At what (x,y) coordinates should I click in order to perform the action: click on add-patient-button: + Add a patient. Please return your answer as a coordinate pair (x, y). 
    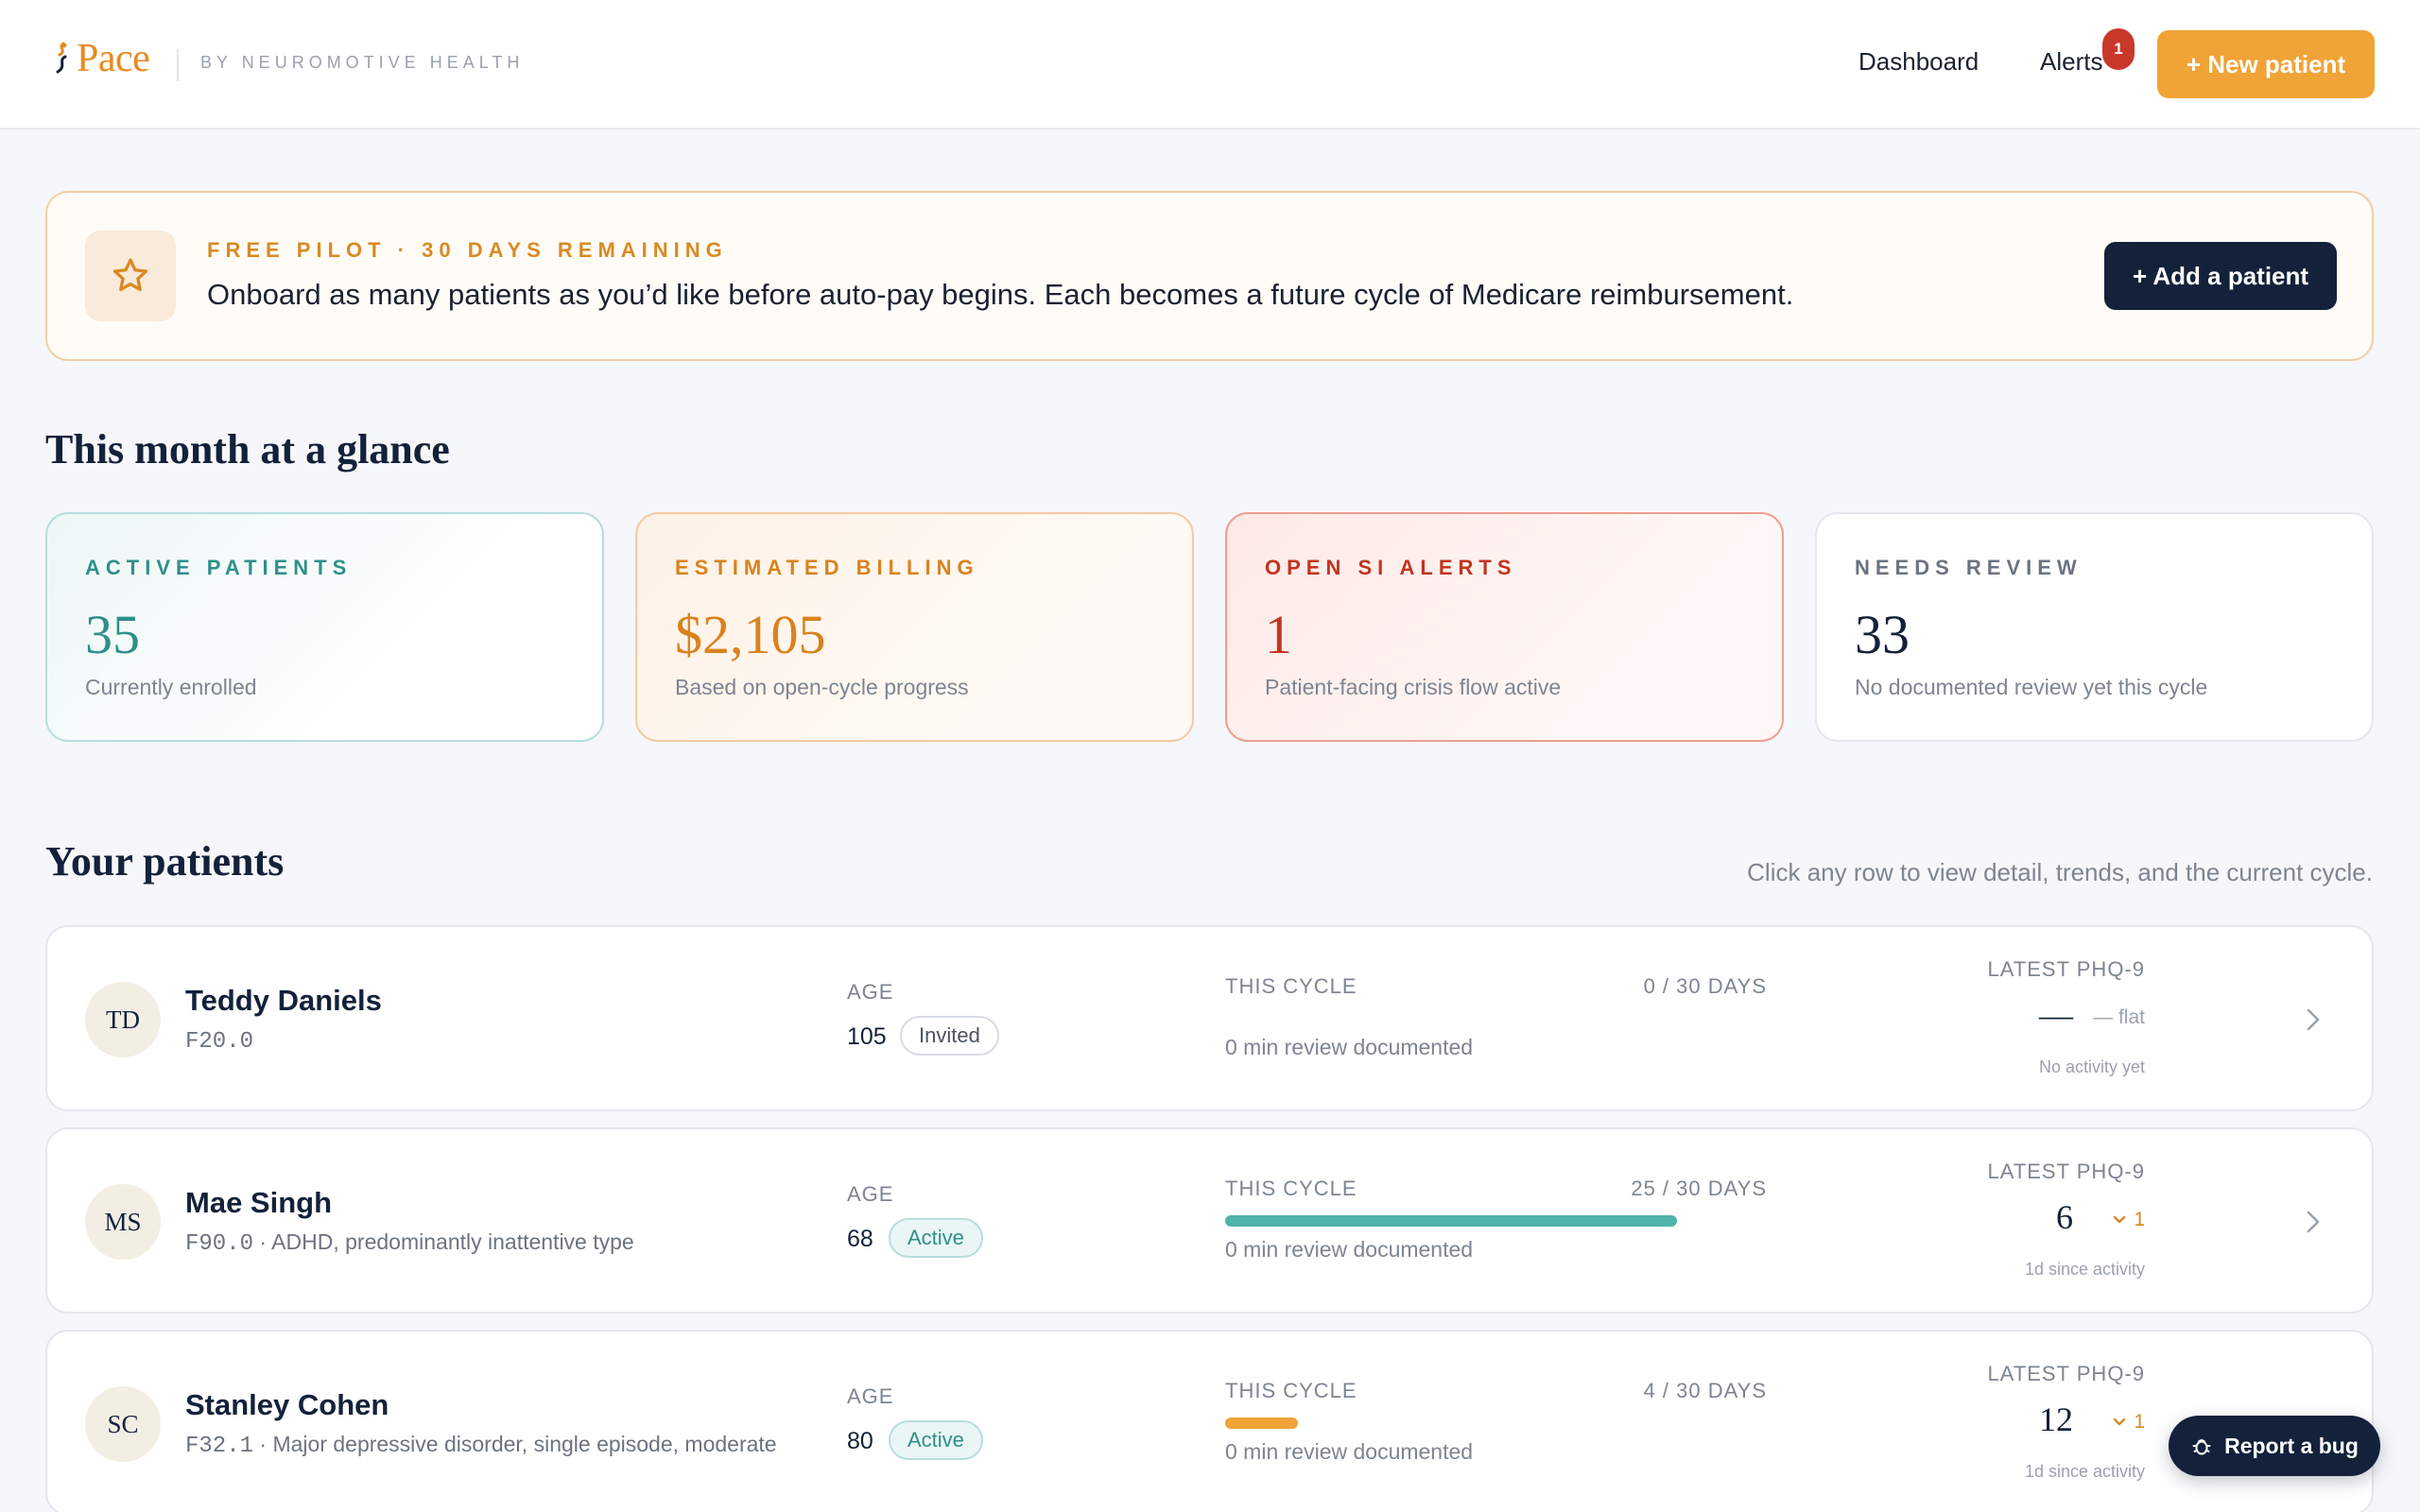
    Looking at the image, I should click on (2220, 276).